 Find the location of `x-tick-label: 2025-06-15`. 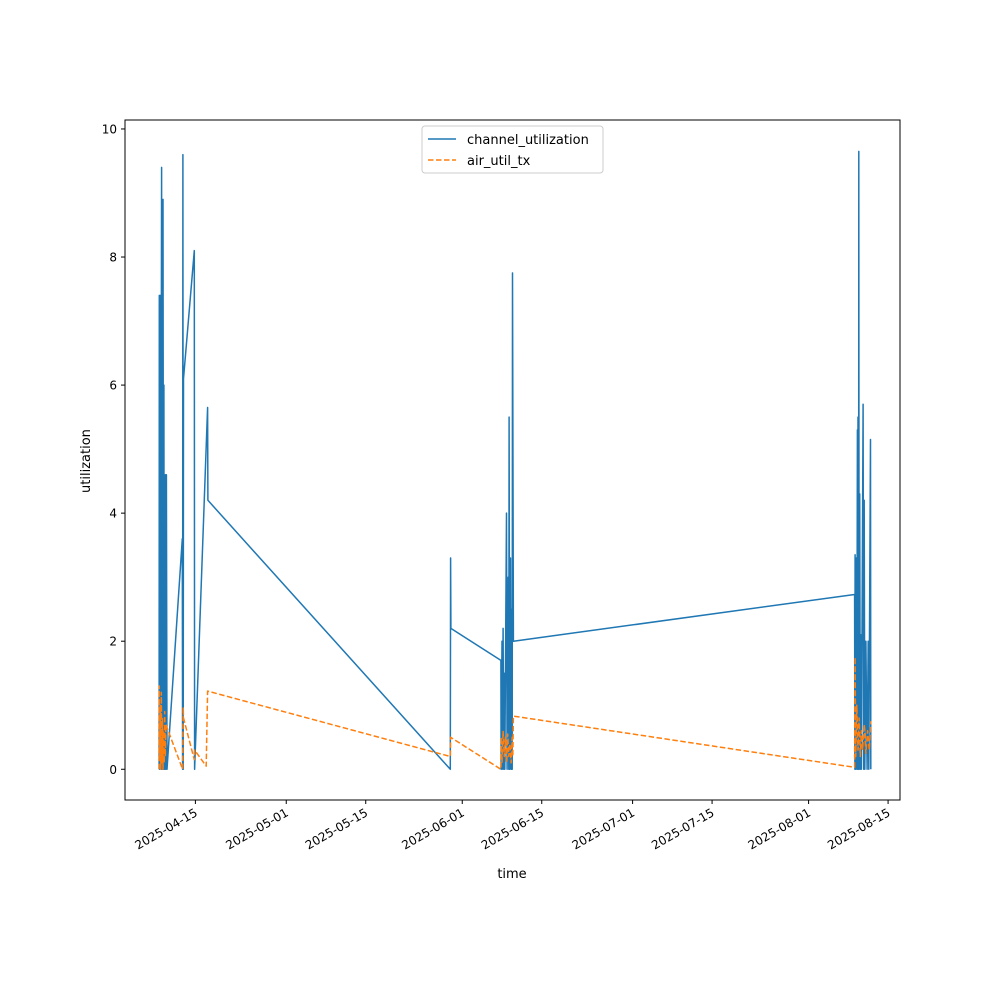

x-tick-label: 2025-06-15 is located at coordinates (512, 828).